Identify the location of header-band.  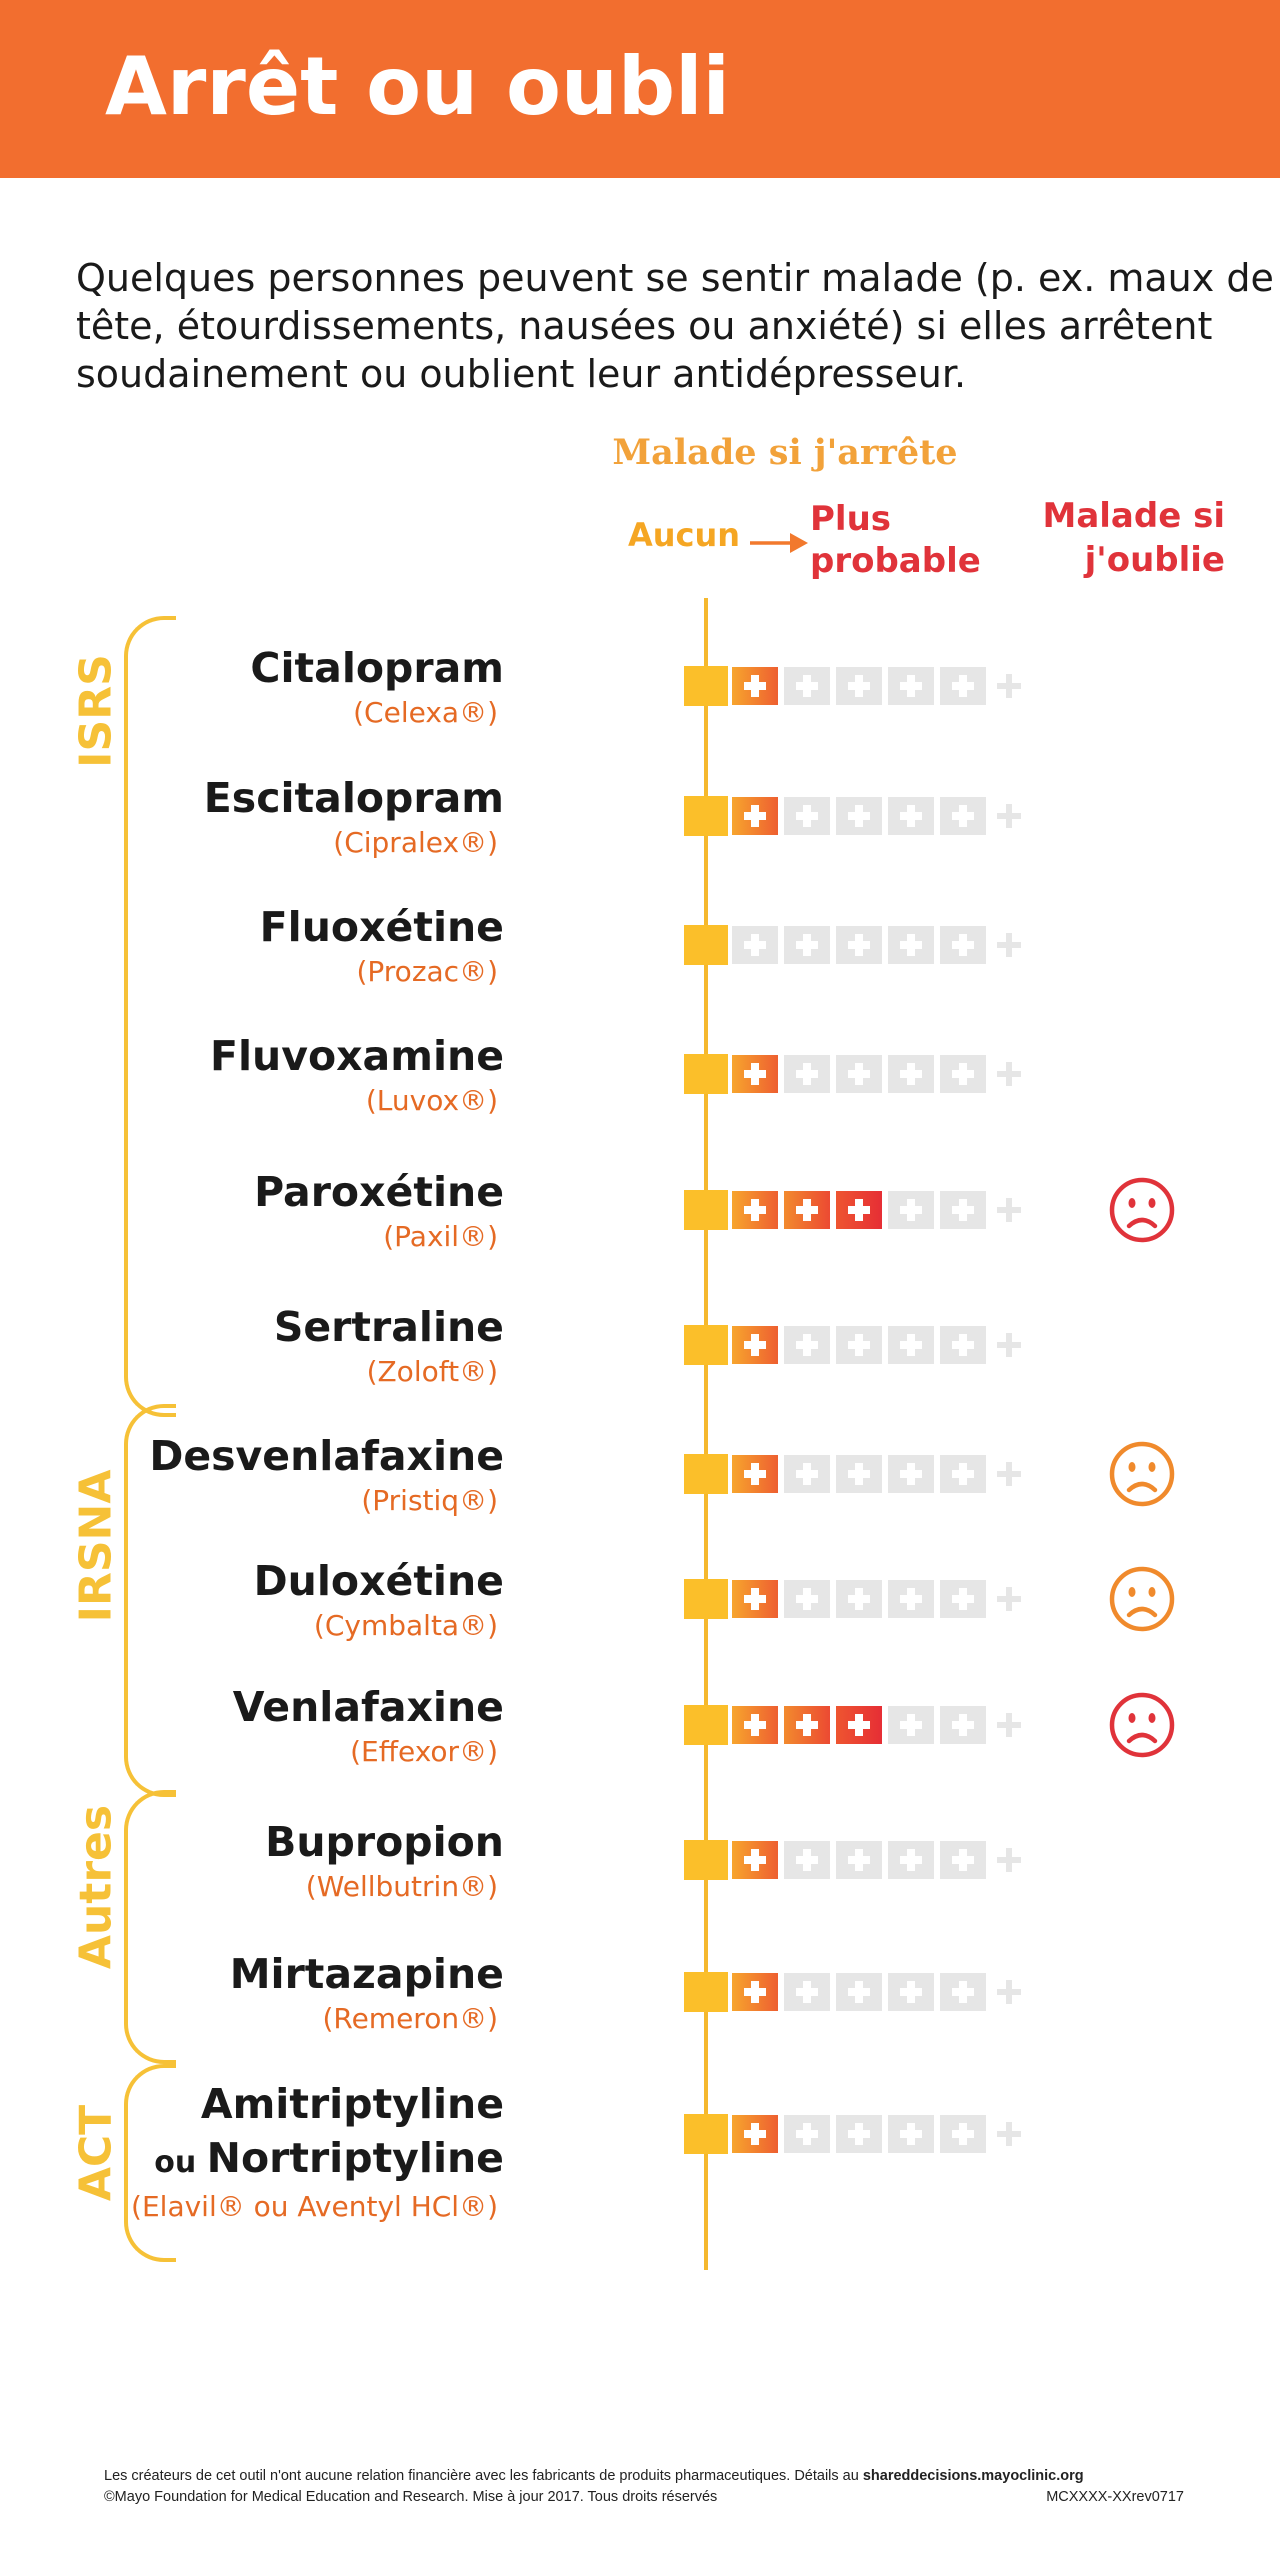
(640, 89).